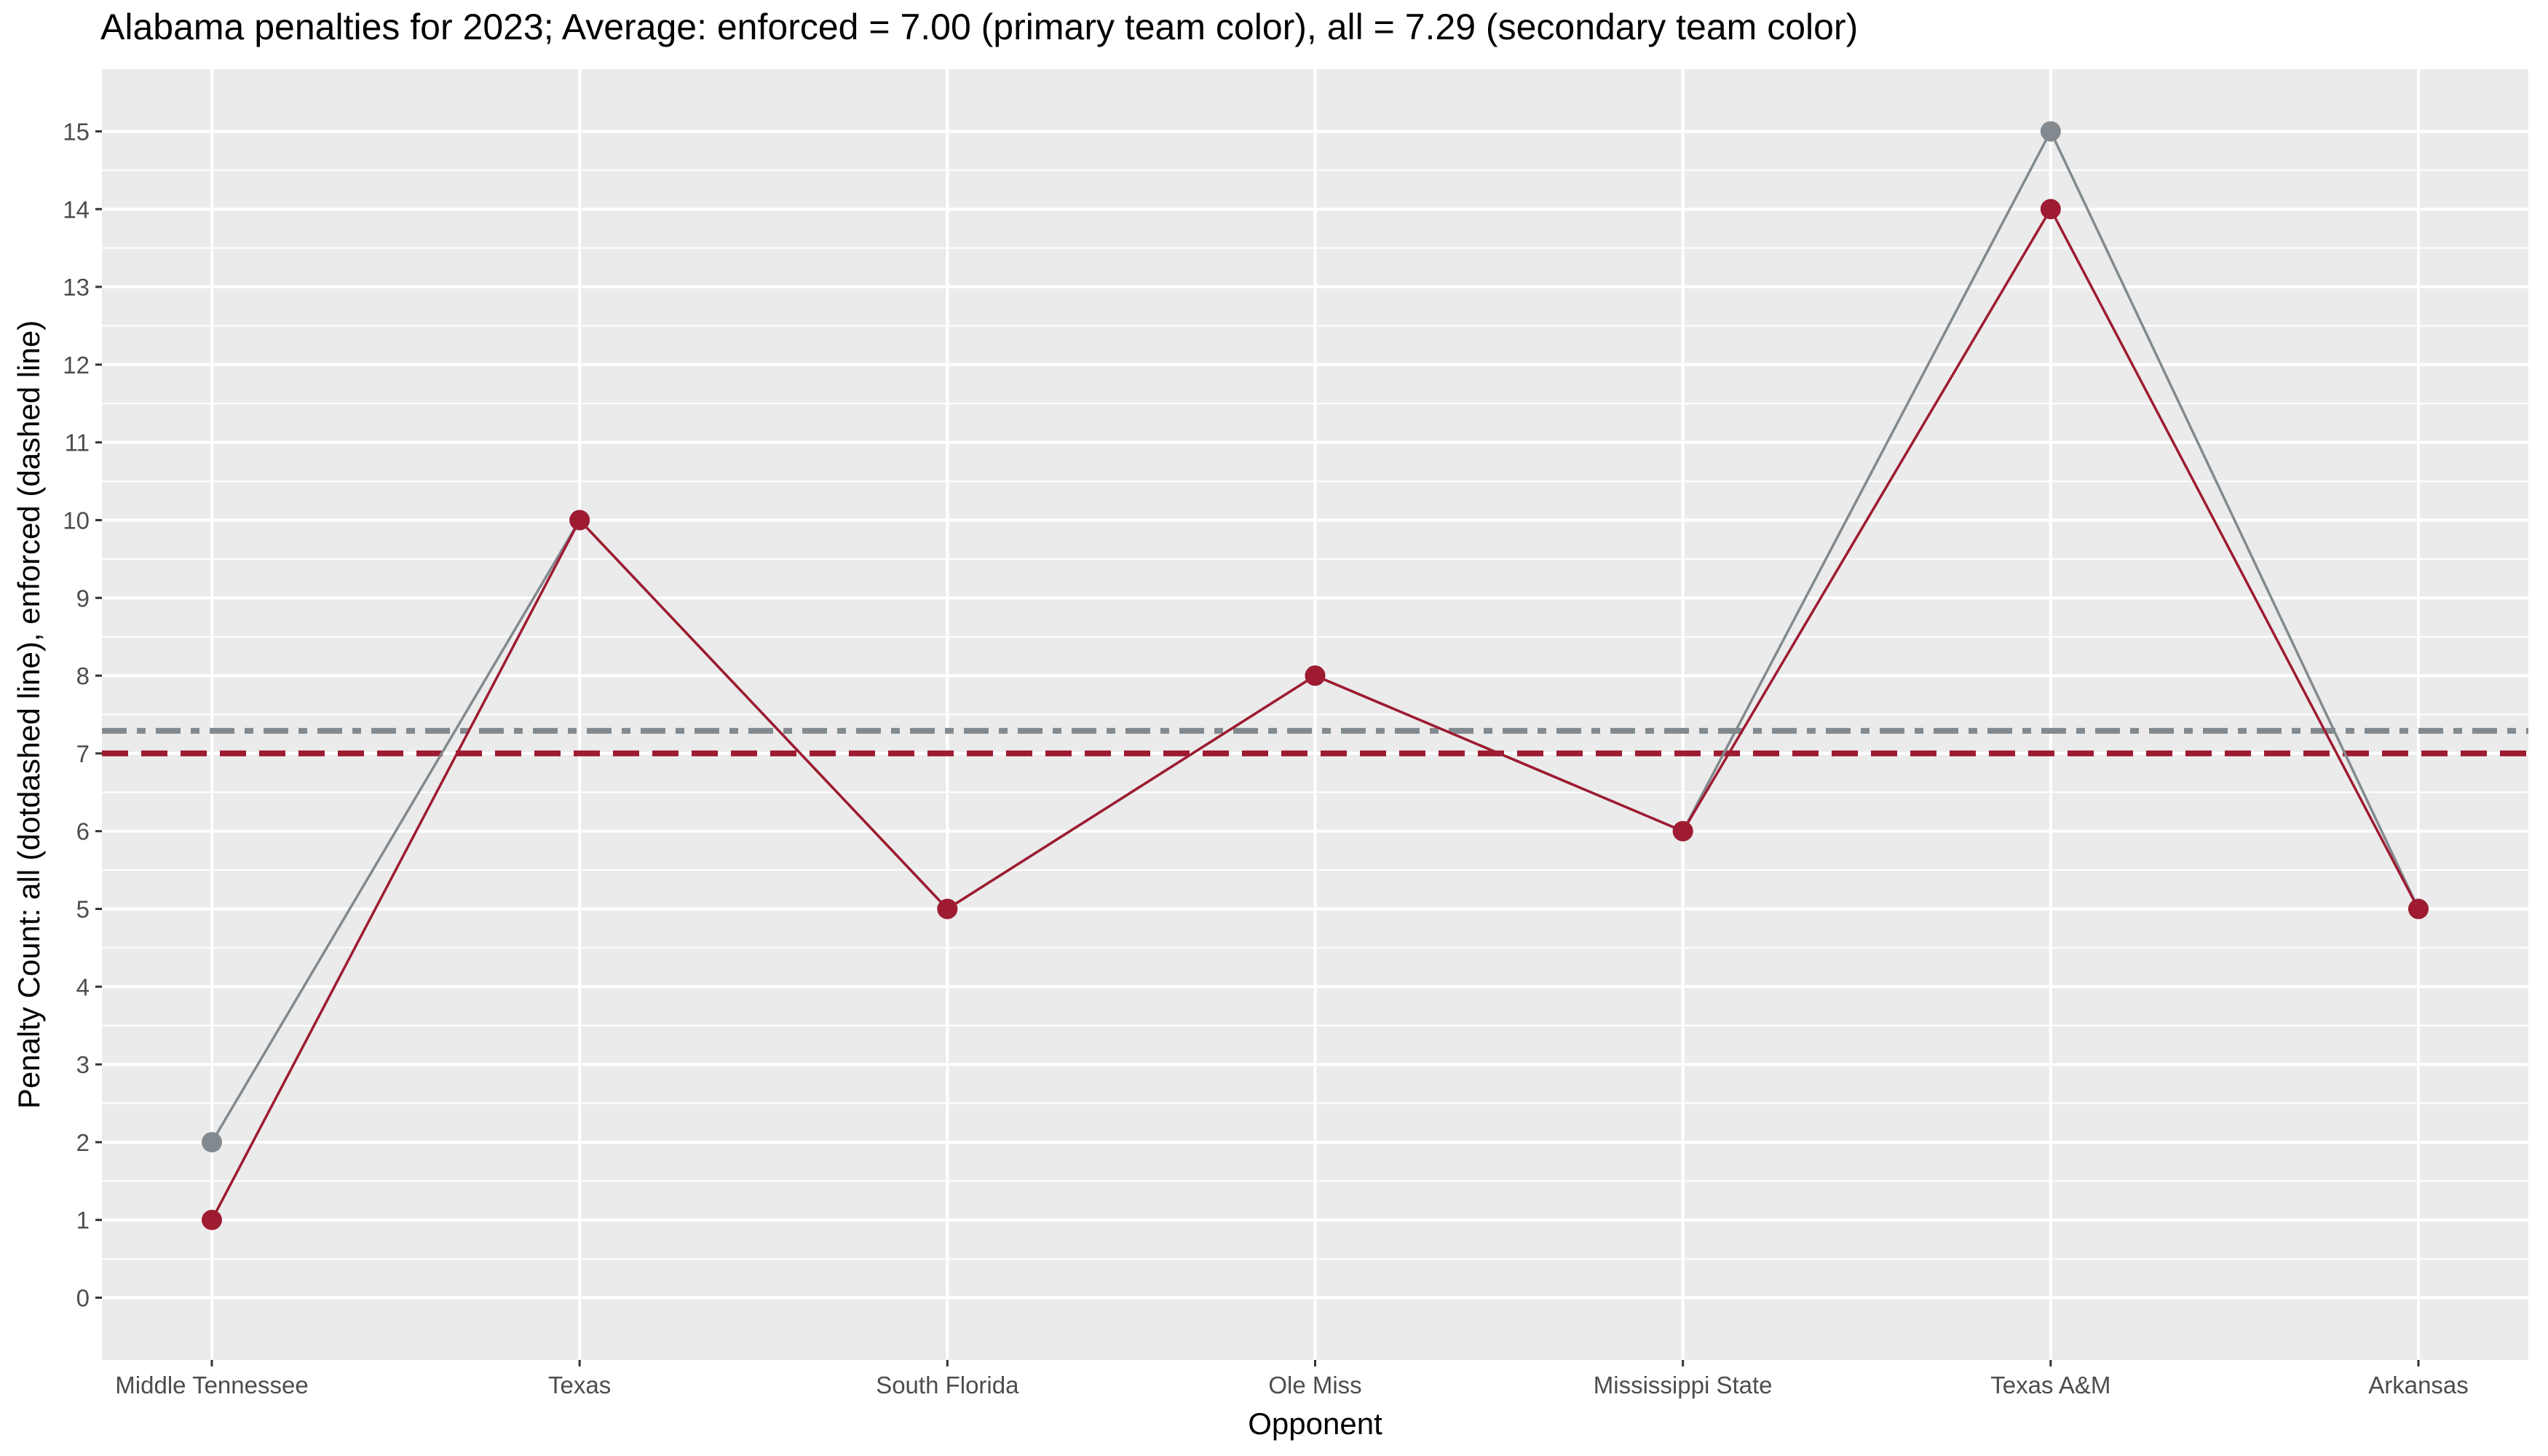 The width and height of the screenshot is (2548, 1456). I want to click on x-tick-label: Middle Tennessee, so click(211, 1385).